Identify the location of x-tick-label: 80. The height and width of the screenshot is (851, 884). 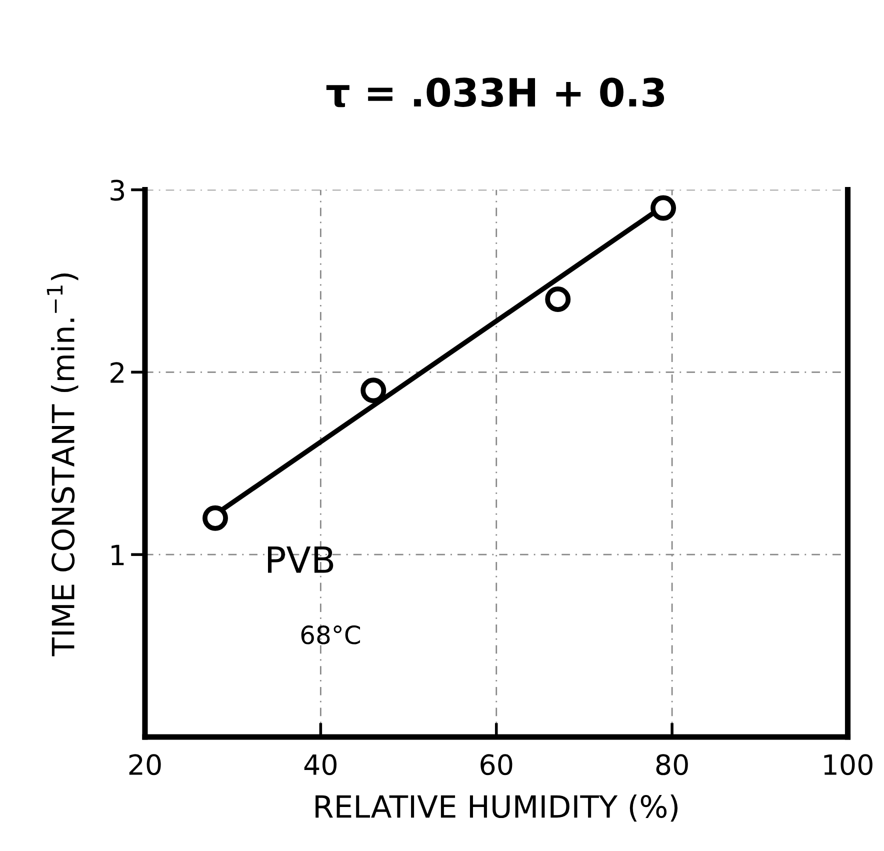
(672, 765).